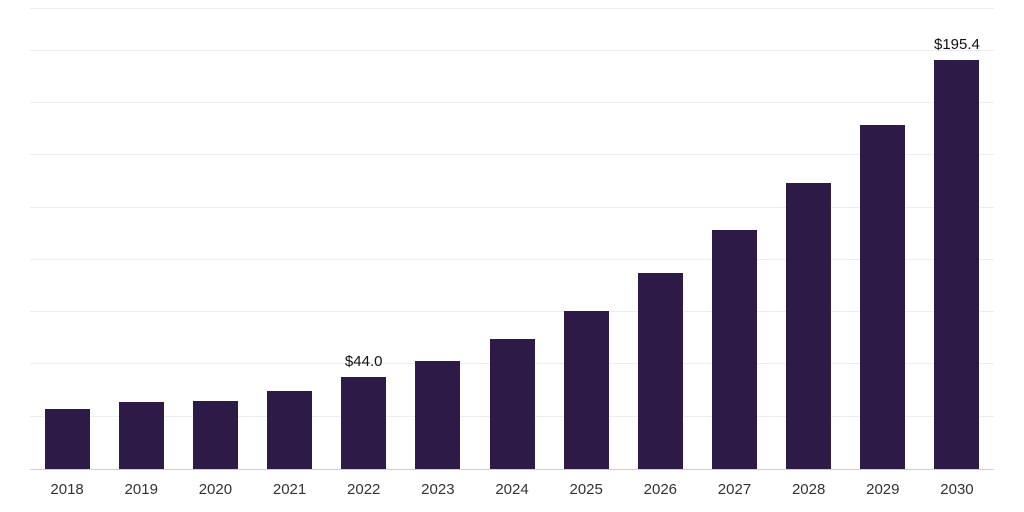 This screenshot has width=1024, height=512. I want to click on x-axis-label: 2025, so click(586, 489).